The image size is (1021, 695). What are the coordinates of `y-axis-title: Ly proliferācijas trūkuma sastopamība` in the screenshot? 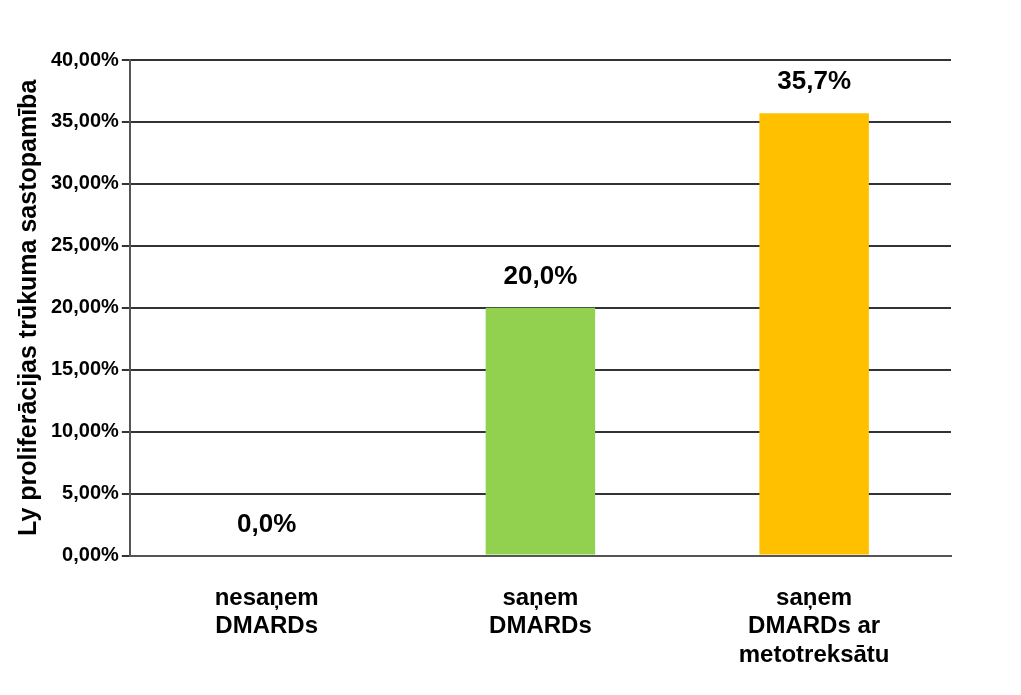 It's located at (26, 307).